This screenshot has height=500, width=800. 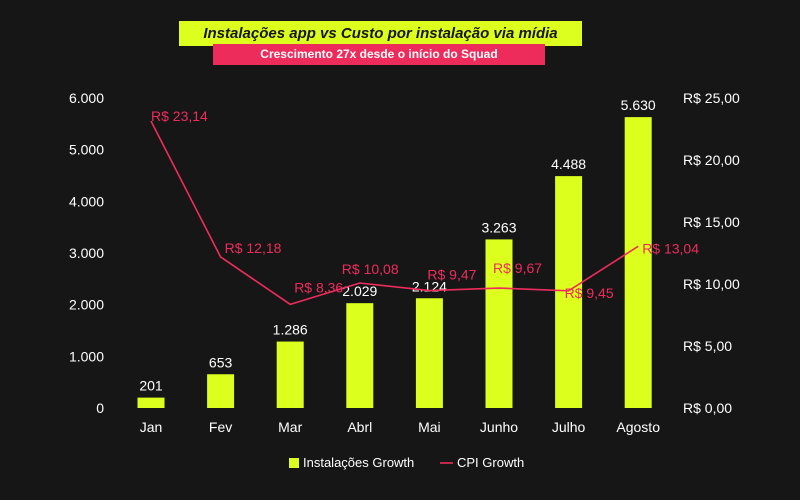 I want to click on x-tick-label: Julho, so click(x=569, y=427).